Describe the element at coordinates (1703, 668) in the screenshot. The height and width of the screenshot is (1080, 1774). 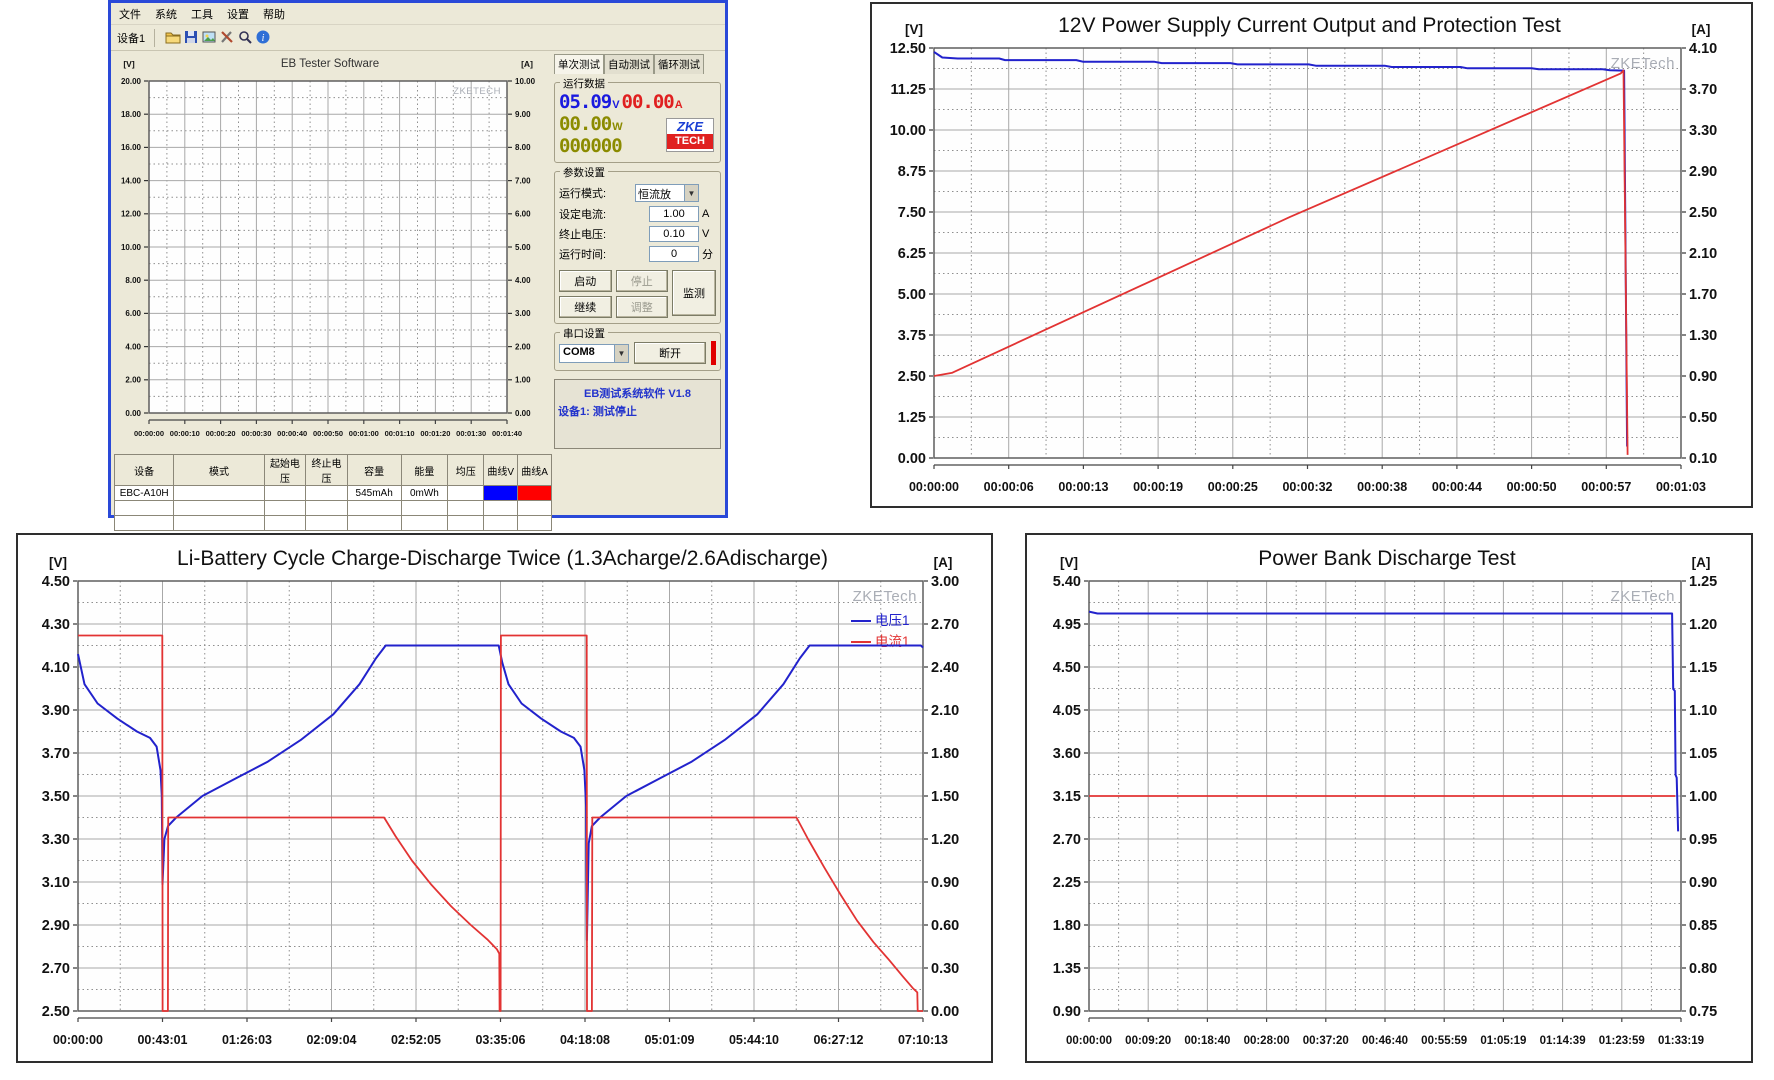
I see `svg-text: 1.15` at that location.